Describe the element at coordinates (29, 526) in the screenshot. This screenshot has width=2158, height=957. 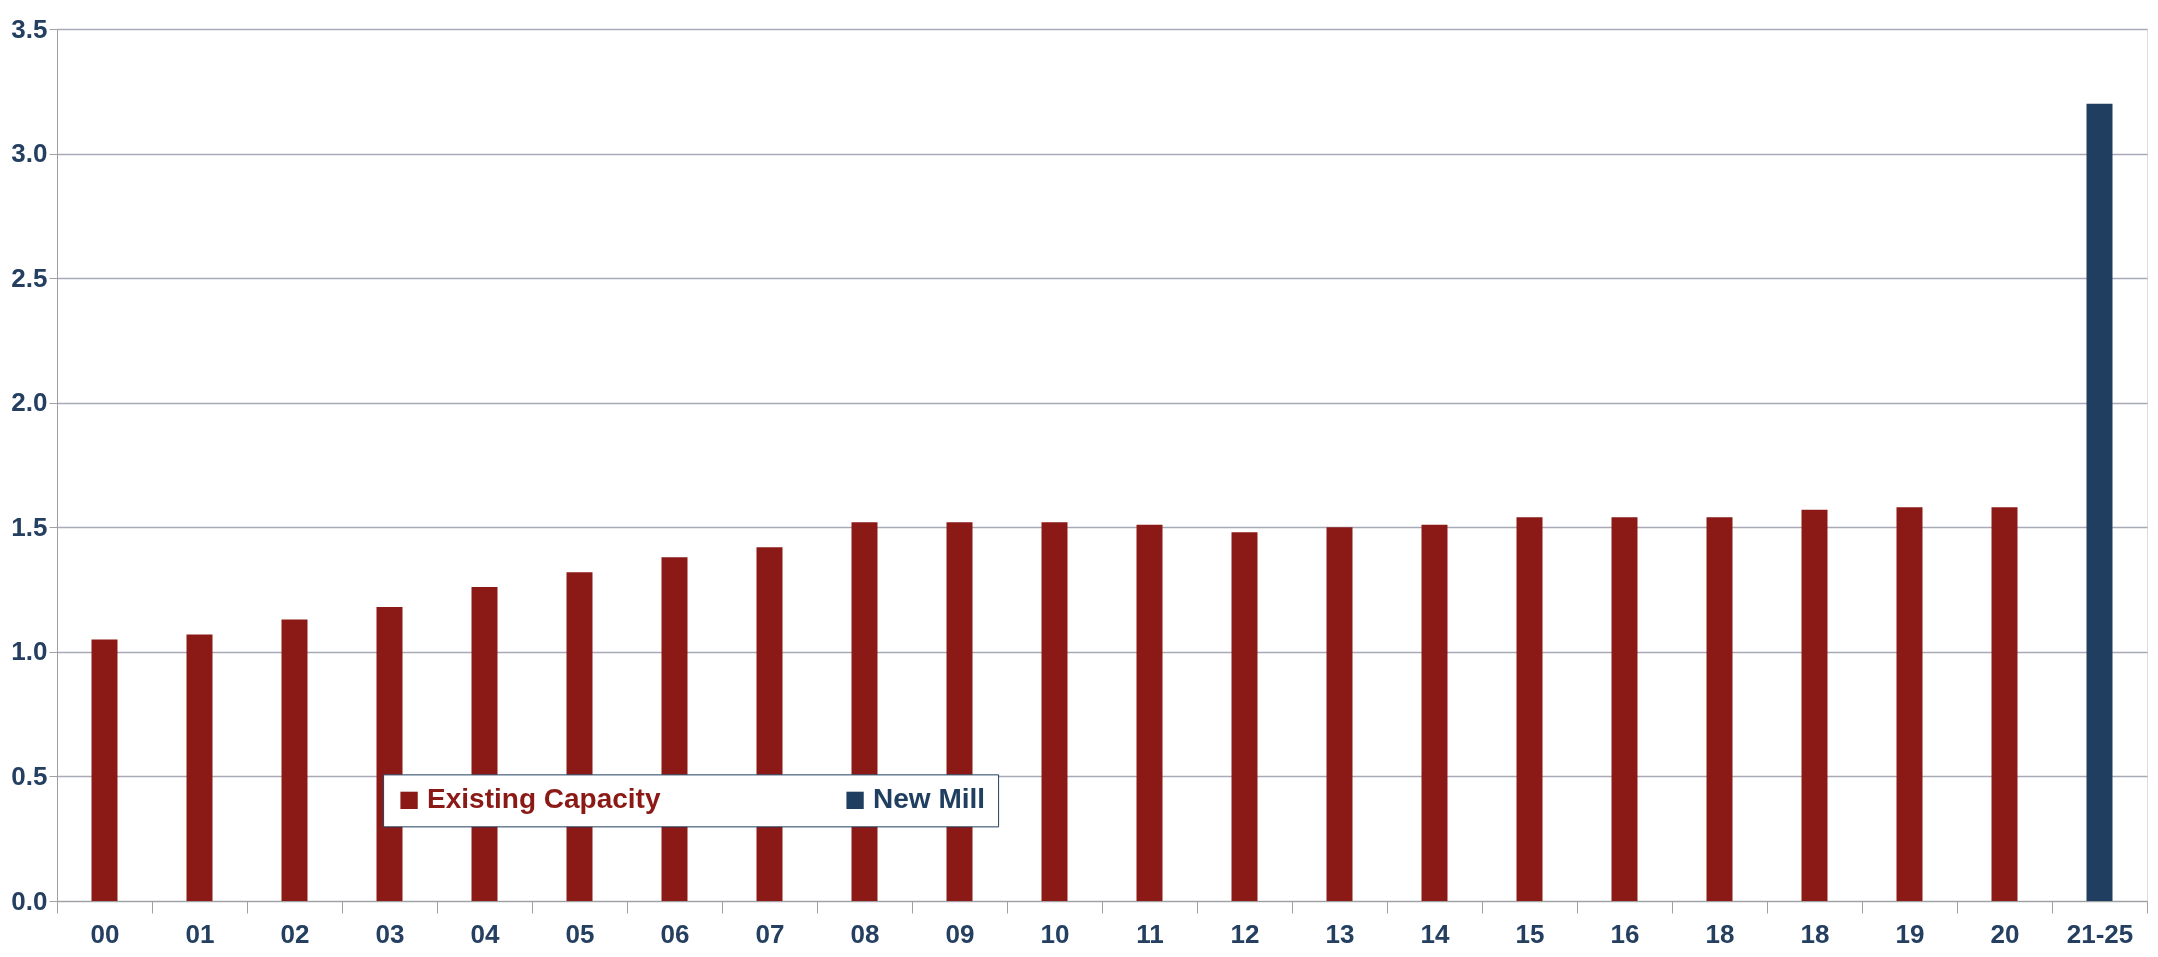
I see `y-tick-label: 1.5` at that location.